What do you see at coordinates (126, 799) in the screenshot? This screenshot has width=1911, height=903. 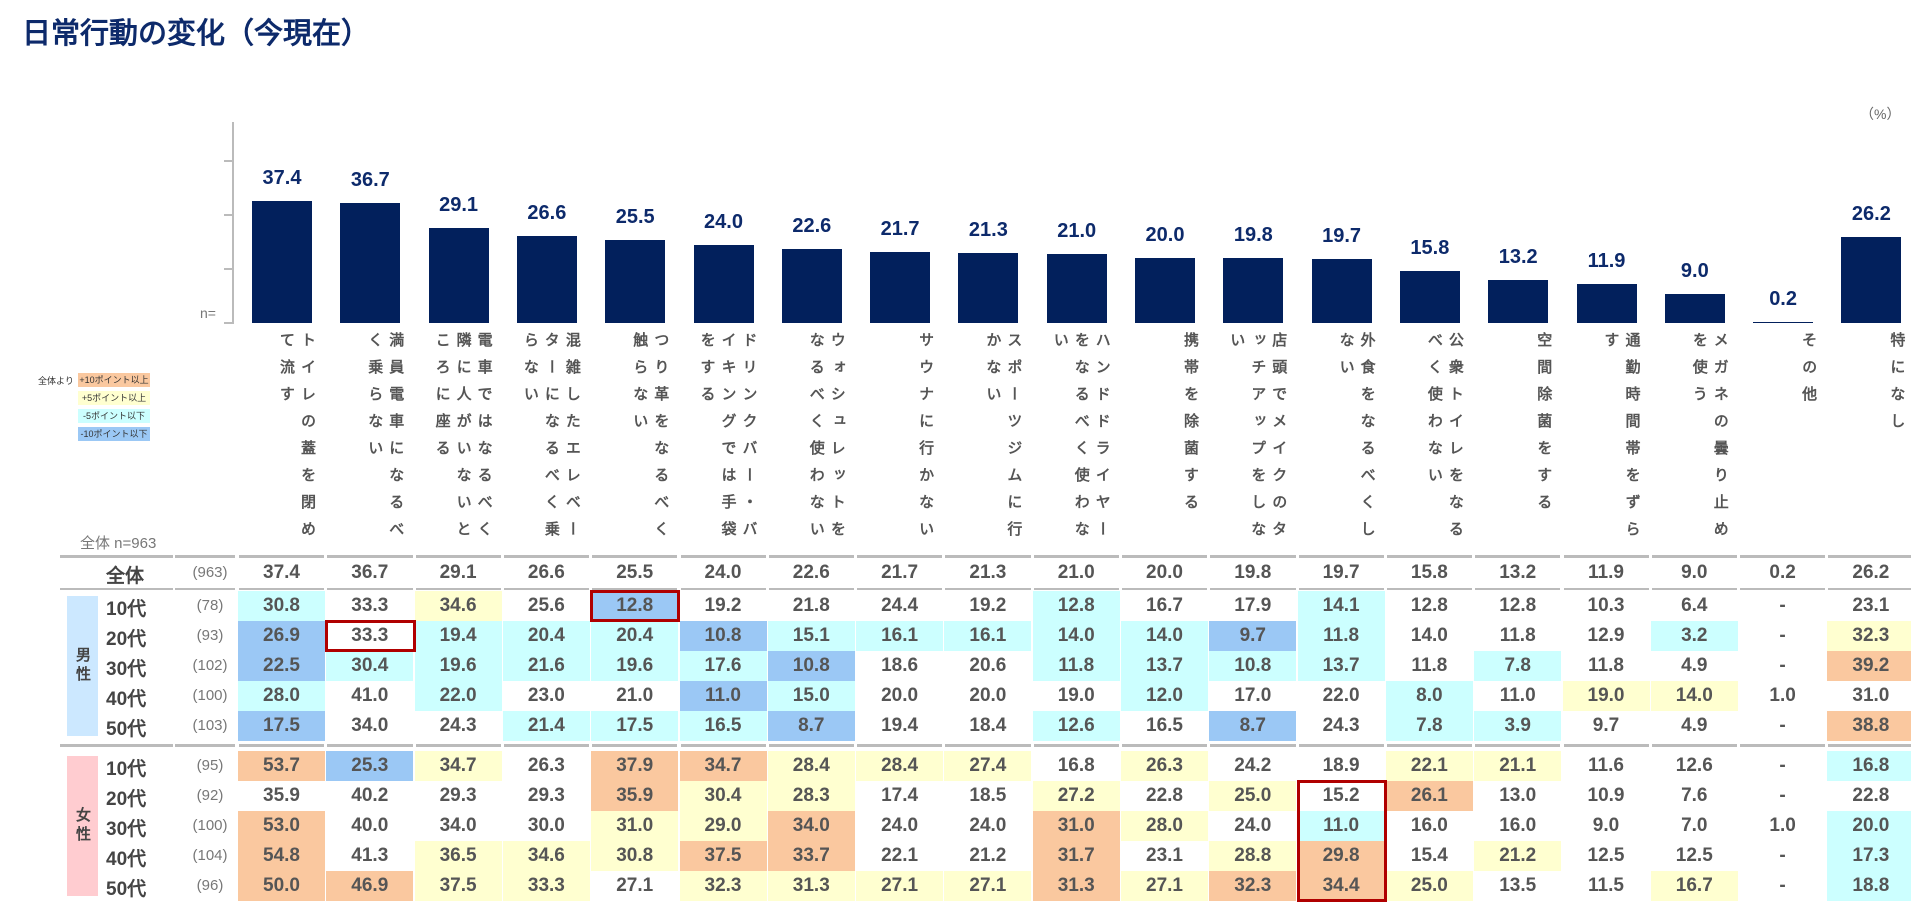 I see `table-row-label: 20代` at bounding box center [126, 799].